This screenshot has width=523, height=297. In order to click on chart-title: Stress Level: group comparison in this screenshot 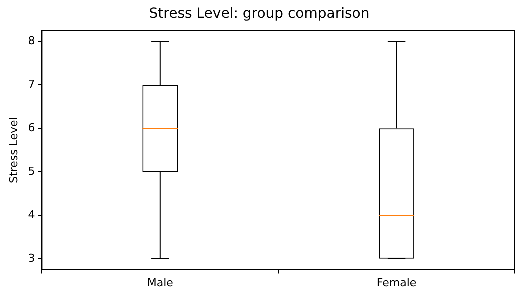, I will do `click(259, 14)`.